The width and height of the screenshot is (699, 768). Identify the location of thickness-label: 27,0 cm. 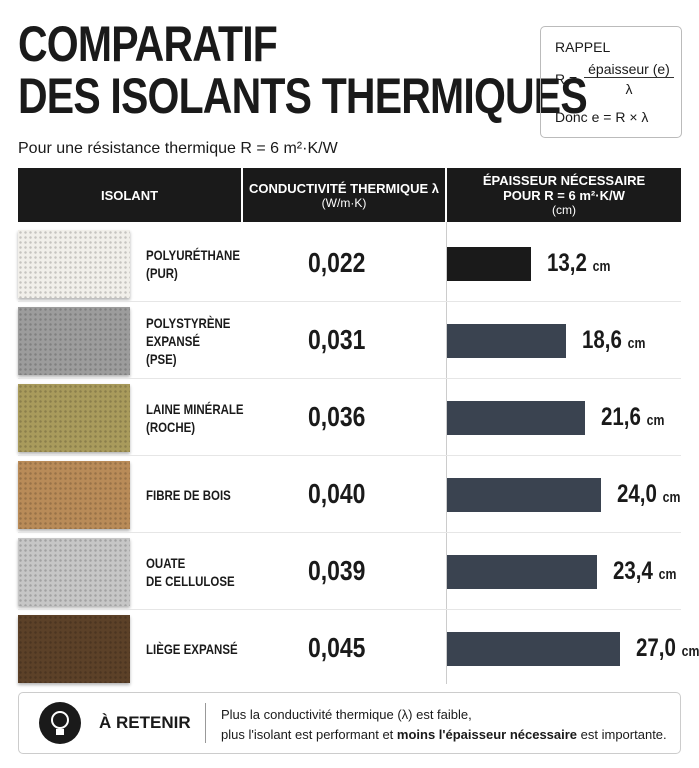
(667, 648).